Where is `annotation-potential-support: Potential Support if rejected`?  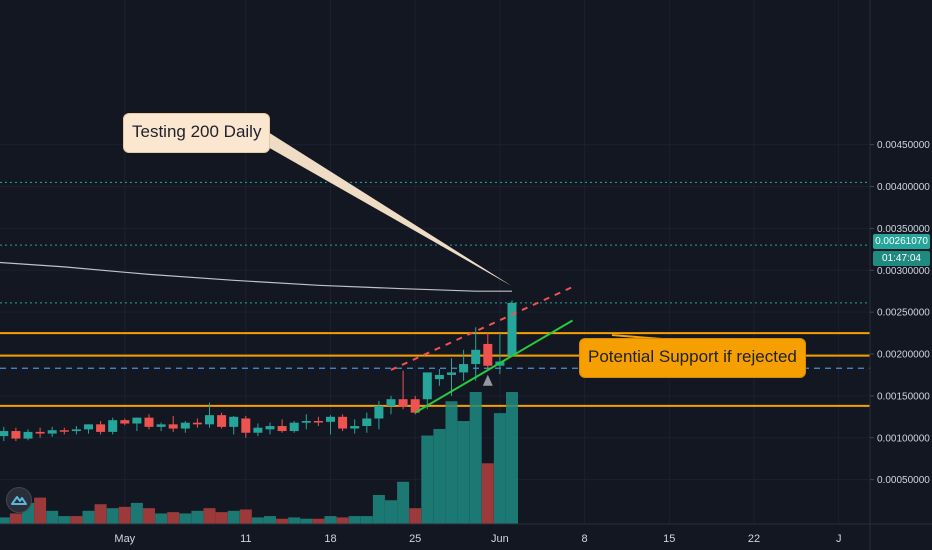
annotation-potential-support: Potential Support if rejected is located at coordinates (692, 358).